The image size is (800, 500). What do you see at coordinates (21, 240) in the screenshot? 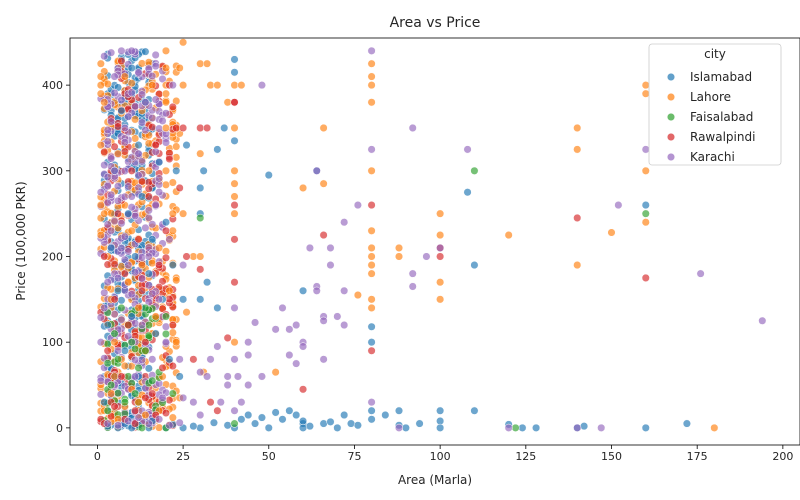
I see `y-axis-label: Price (100,000 PKR)` at bounding box center [21, 240].